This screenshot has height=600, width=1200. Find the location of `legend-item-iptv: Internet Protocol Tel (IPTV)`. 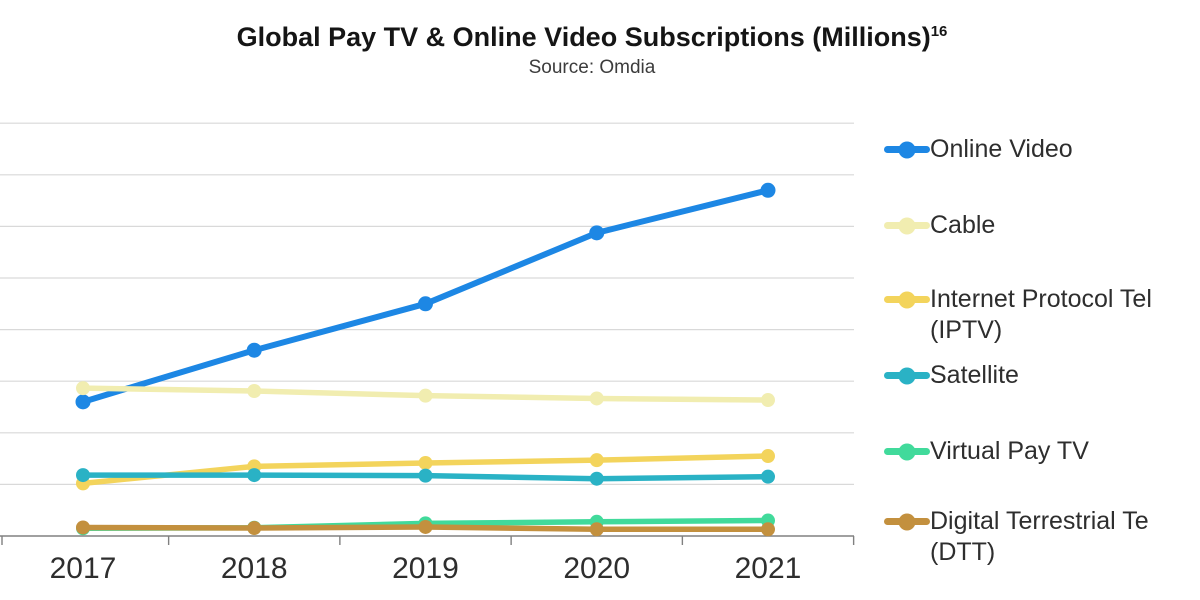

legend-item-iptv: Internet Protocol Tel (IPTV) is located at coordinates (1018, 315).